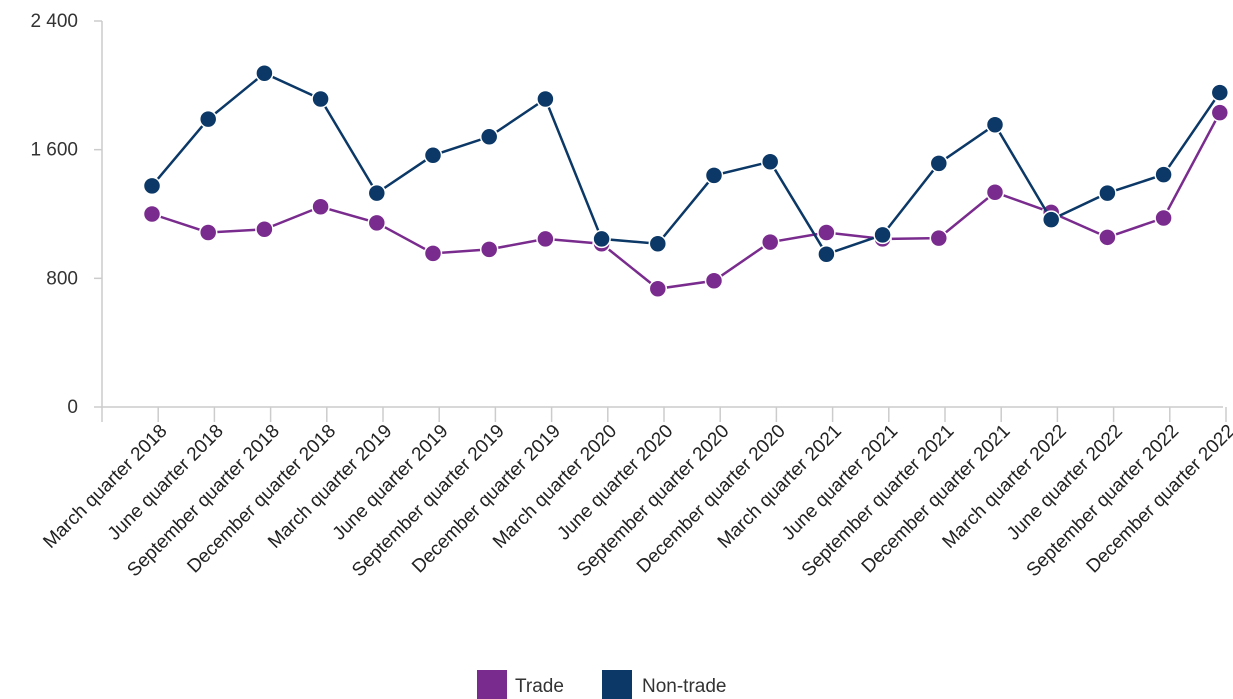 The width and height of the screenshot is (1233, 699). What do you see at coordinates (684, 686) in the screenshot?
I see `legend-label: Non-trade` at bounding box center [684, 686].